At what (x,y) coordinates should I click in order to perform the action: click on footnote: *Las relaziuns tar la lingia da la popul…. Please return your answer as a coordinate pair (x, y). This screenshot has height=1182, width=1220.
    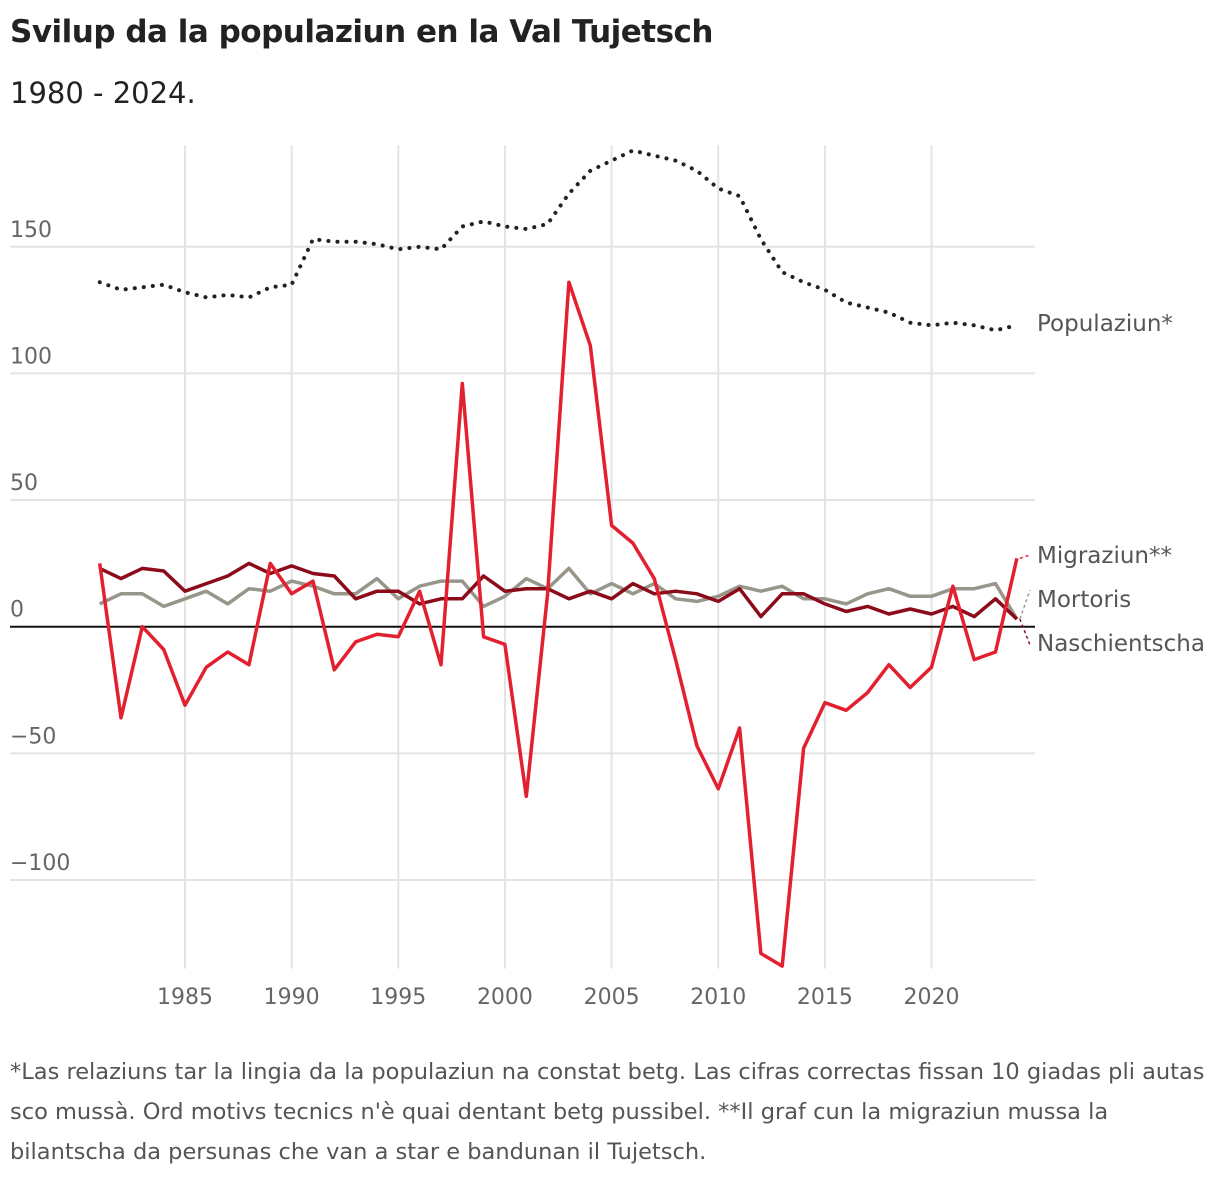
    Looking at the image, I should click on (607, 1112).